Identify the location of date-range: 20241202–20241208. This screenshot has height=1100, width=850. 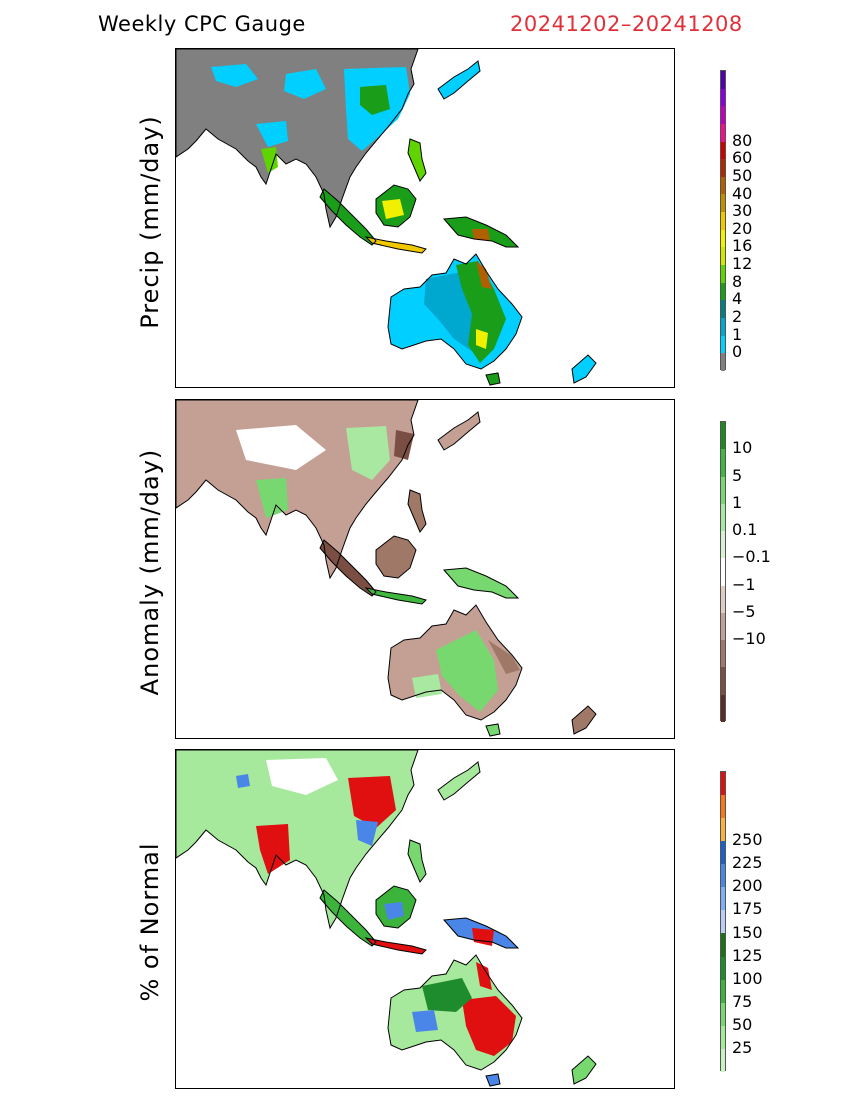
(626, 24).